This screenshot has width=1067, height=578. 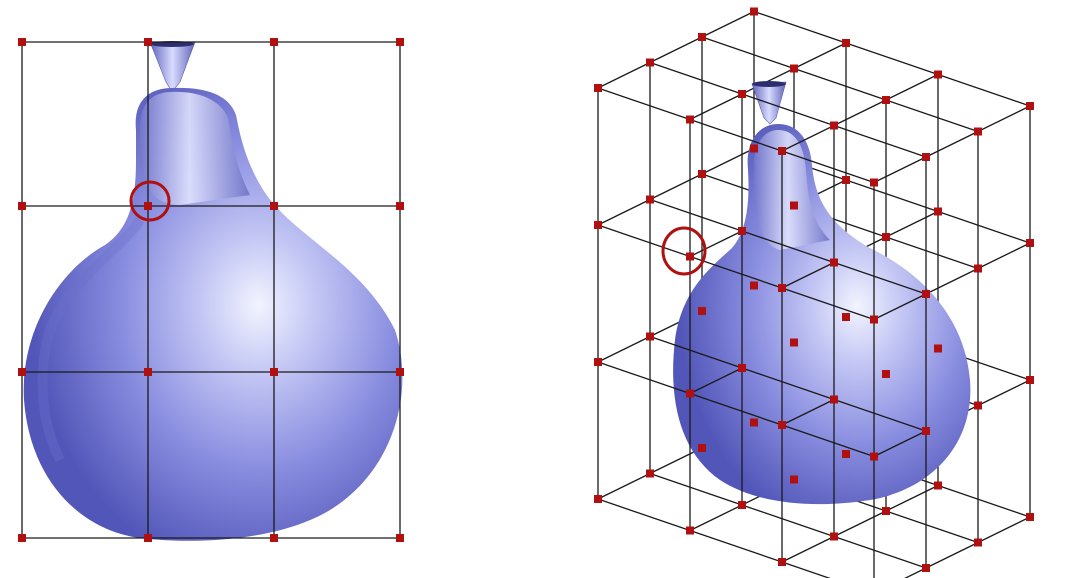 What do you see at coordinates (150, 201) in the screenshot?
I see `left-highlight-ring` at bounding box center [150, 201].